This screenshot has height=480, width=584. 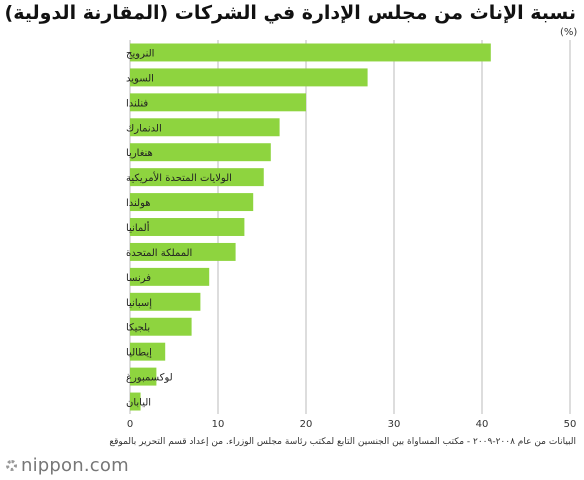 I want to click on x-tick-label: 30, so click(x=394, y=424).